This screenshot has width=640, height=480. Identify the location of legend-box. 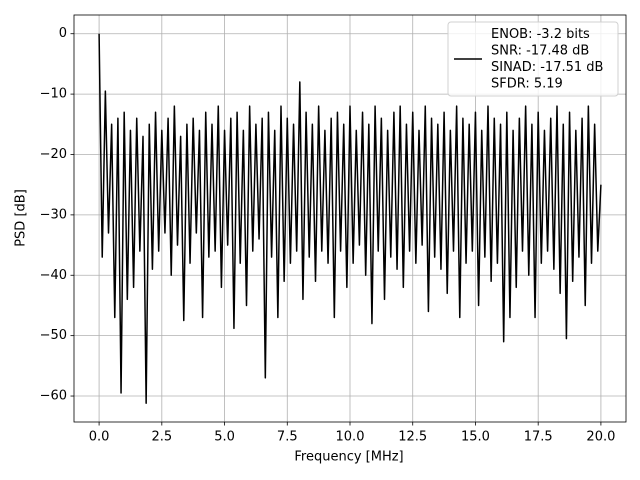
(533, 59).